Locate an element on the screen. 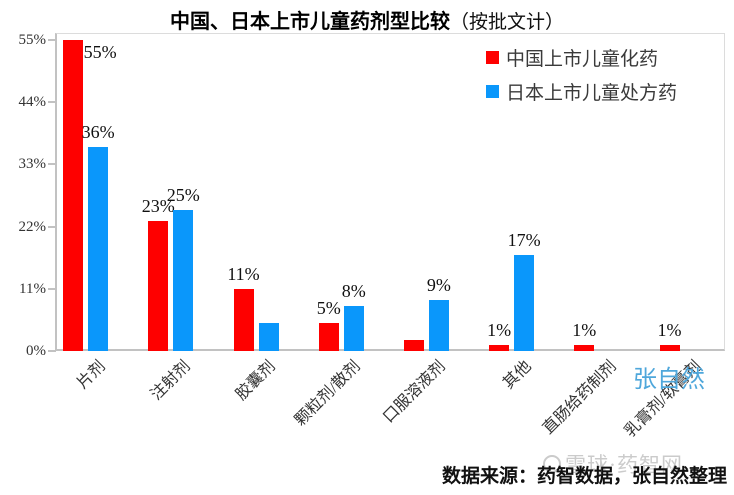 This screenshot has height=495, width=734. author-watermark: 张自然 is located at coordinates (669, 380).